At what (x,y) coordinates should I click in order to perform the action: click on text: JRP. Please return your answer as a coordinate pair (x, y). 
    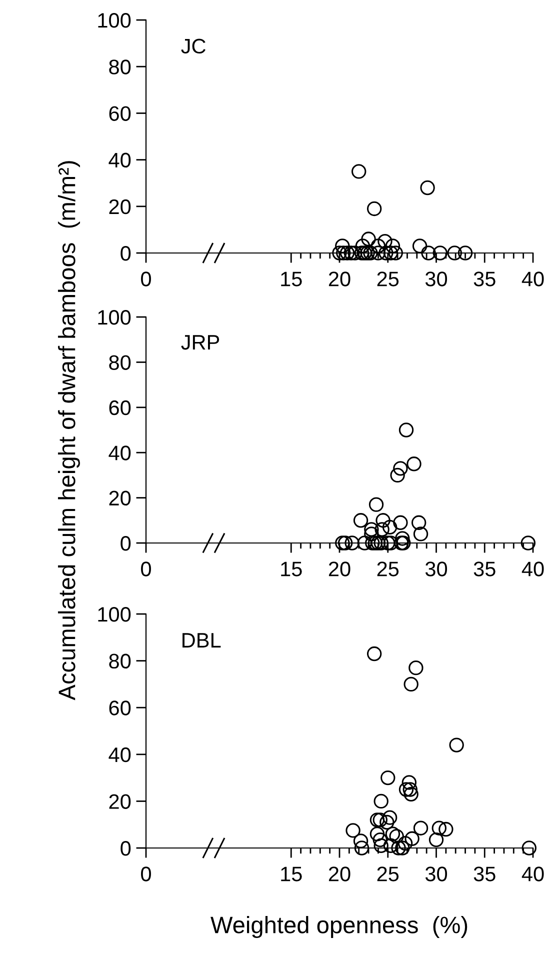
    Looking at the image, I should click on (200, 342).